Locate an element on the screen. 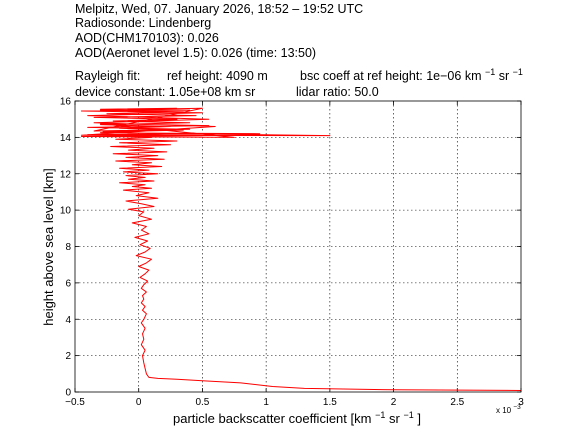 This screenshot has height=432, width=576. y-tick-label: 2 is located at coordinates (68, 356).